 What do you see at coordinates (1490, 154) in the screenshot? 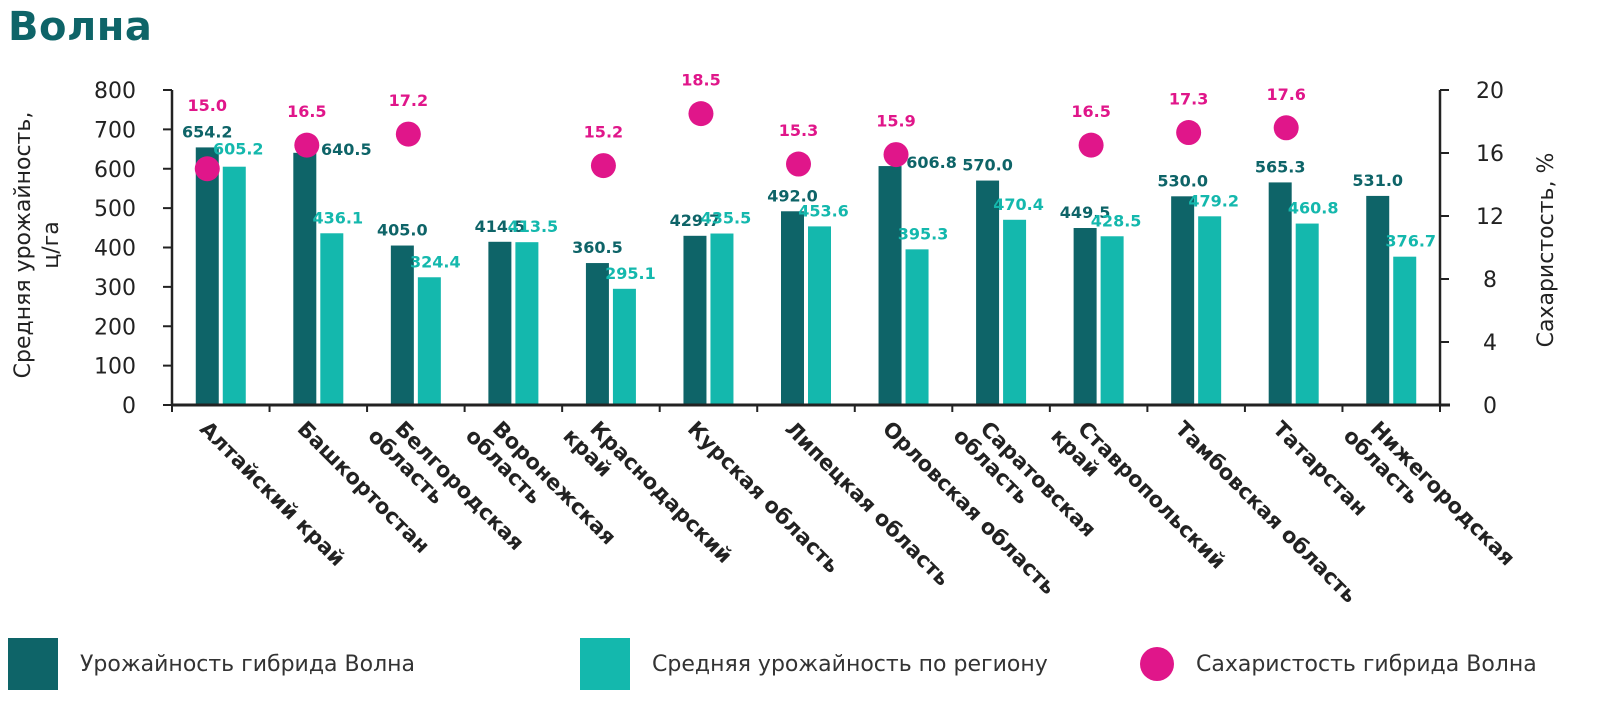
I see `y2-tick-label: 16` at bounding box center [1490, 154].